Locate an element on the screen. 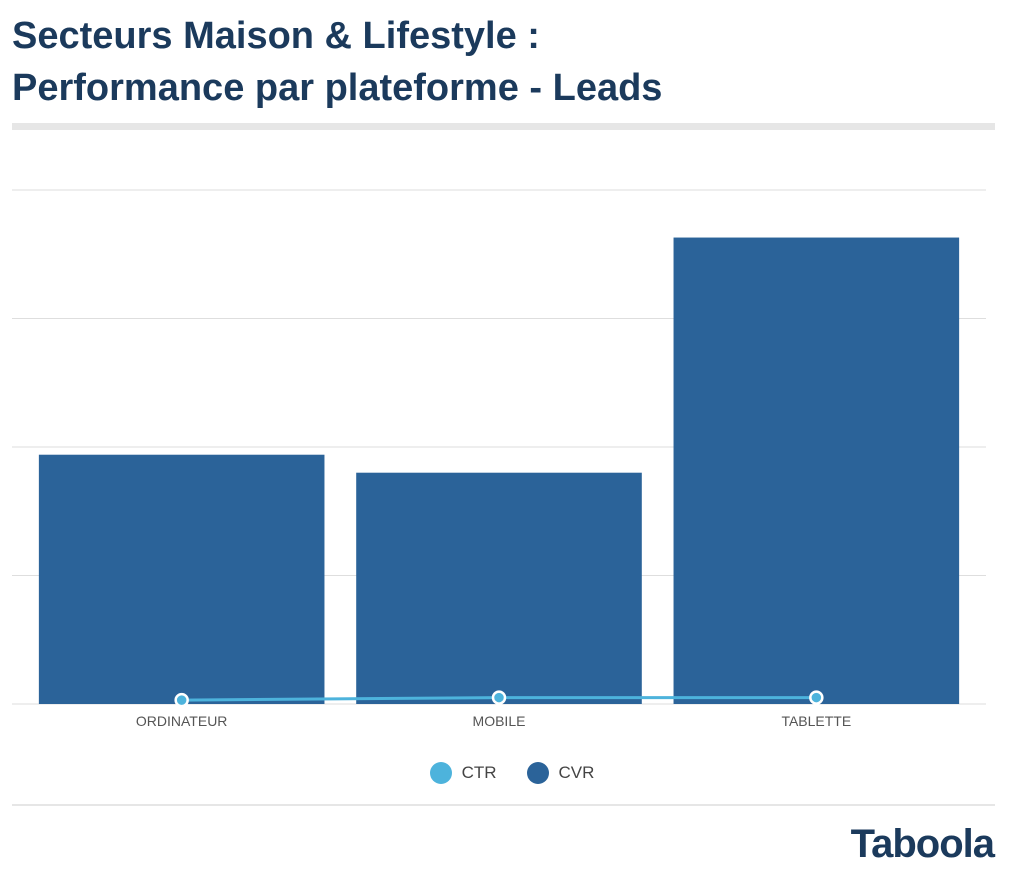 The image size is (1024, 884). chart-title-line2: Performance par plateforme - Leads is located at coordinates (337, 88).